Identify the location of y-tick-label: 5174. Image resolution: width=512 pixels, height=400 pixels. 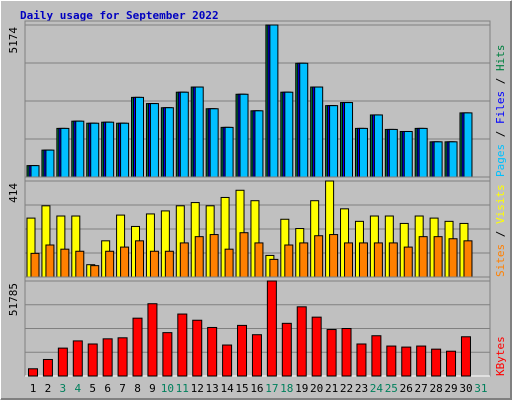
(13, 40).